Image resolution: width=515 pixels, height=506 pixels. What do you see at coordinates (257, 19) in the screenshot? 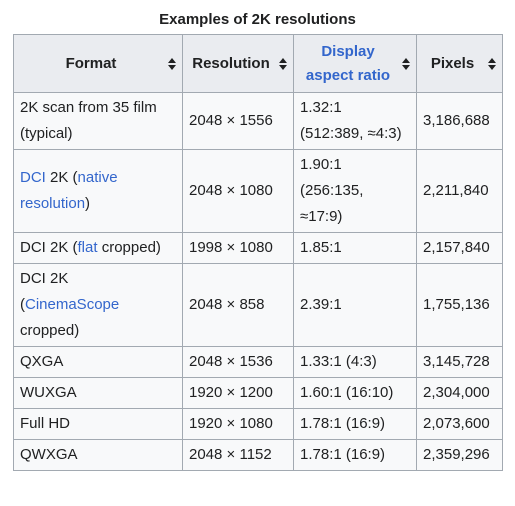
I see `table-caption: Examples of 2K resolutions` at bounding box center [257, 19].